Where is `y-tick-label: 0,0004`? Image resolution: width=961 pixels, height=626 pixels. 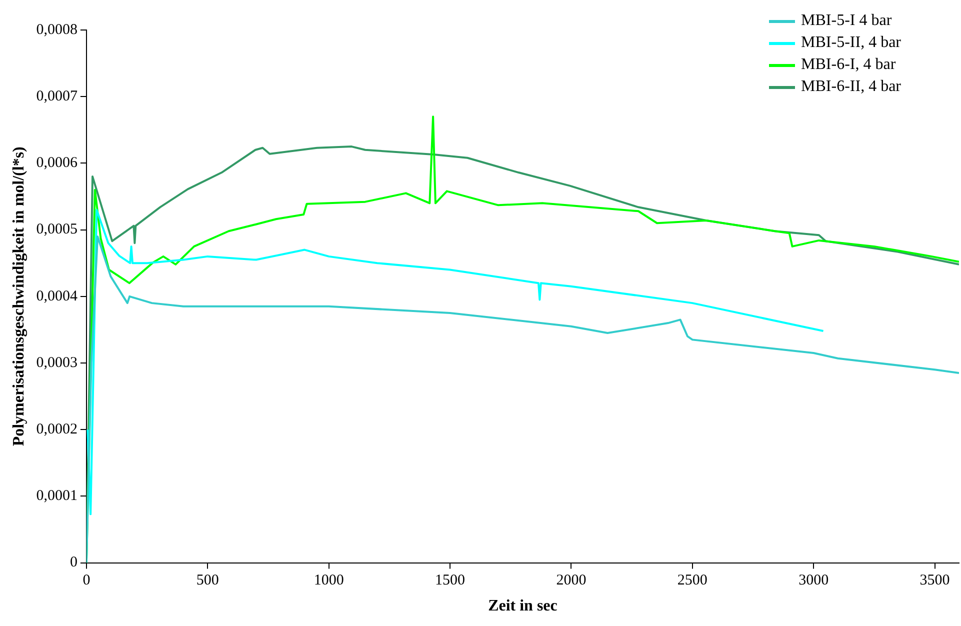
y-tick-label: 0,0004 is located at coordinates (57, 296).